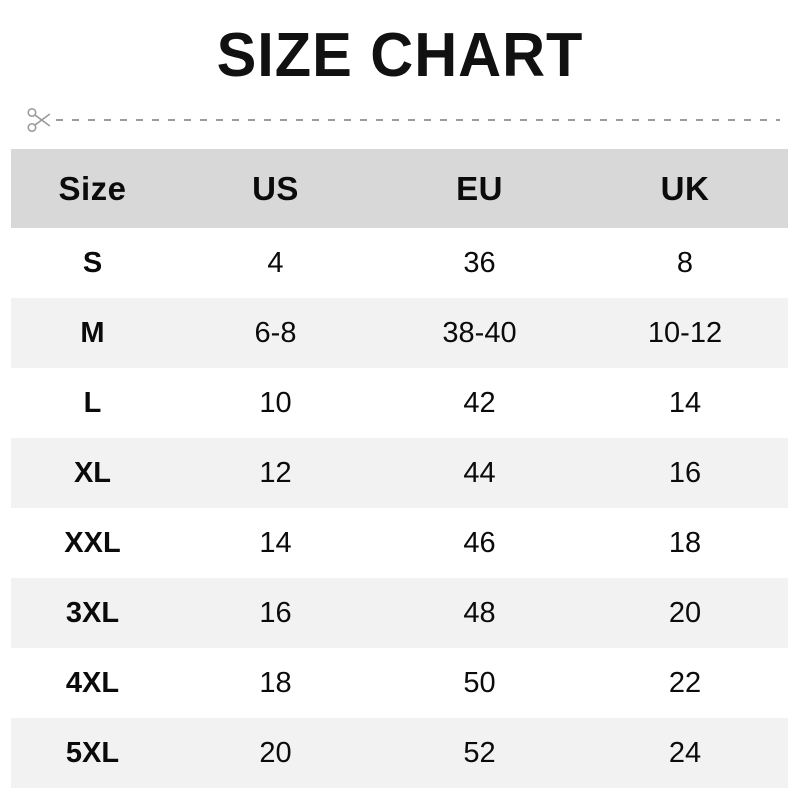 Image resolution: width=800 pixels, height=800 pixels. I want to click on table-row: XL 12 44 16, so click(399, 473).